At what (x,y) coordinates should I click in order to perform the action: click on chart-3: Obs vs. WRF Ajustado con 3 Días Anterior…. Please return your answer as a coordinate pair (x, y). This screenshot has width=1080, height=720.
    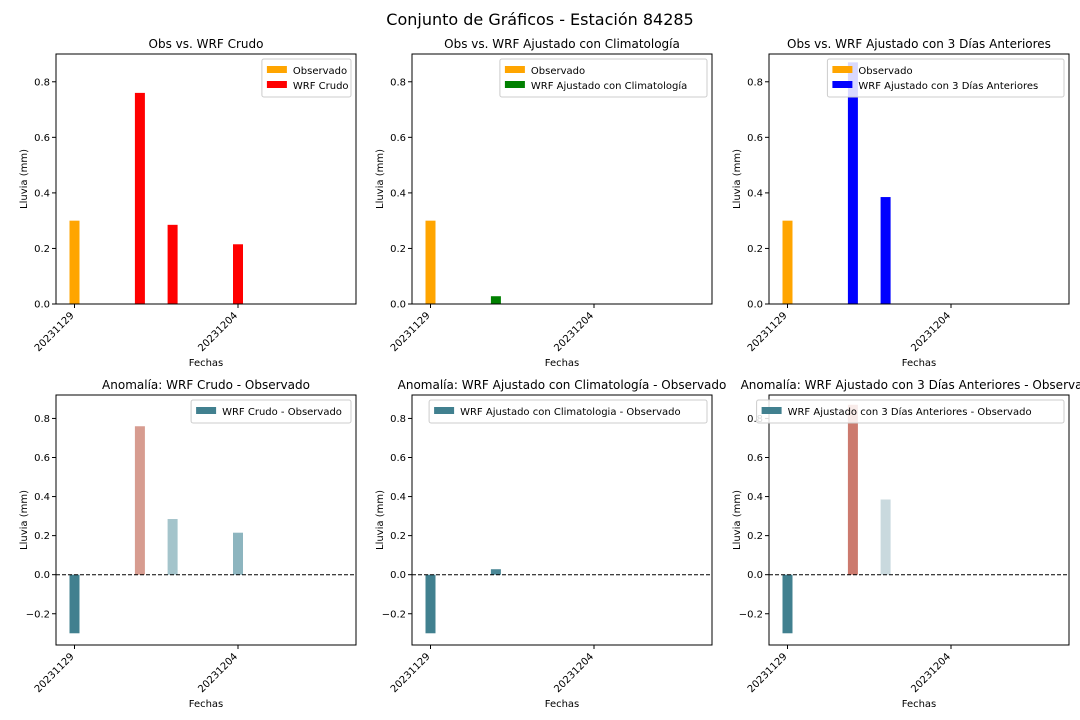
    Looking at the image, I should click on (901, 203).